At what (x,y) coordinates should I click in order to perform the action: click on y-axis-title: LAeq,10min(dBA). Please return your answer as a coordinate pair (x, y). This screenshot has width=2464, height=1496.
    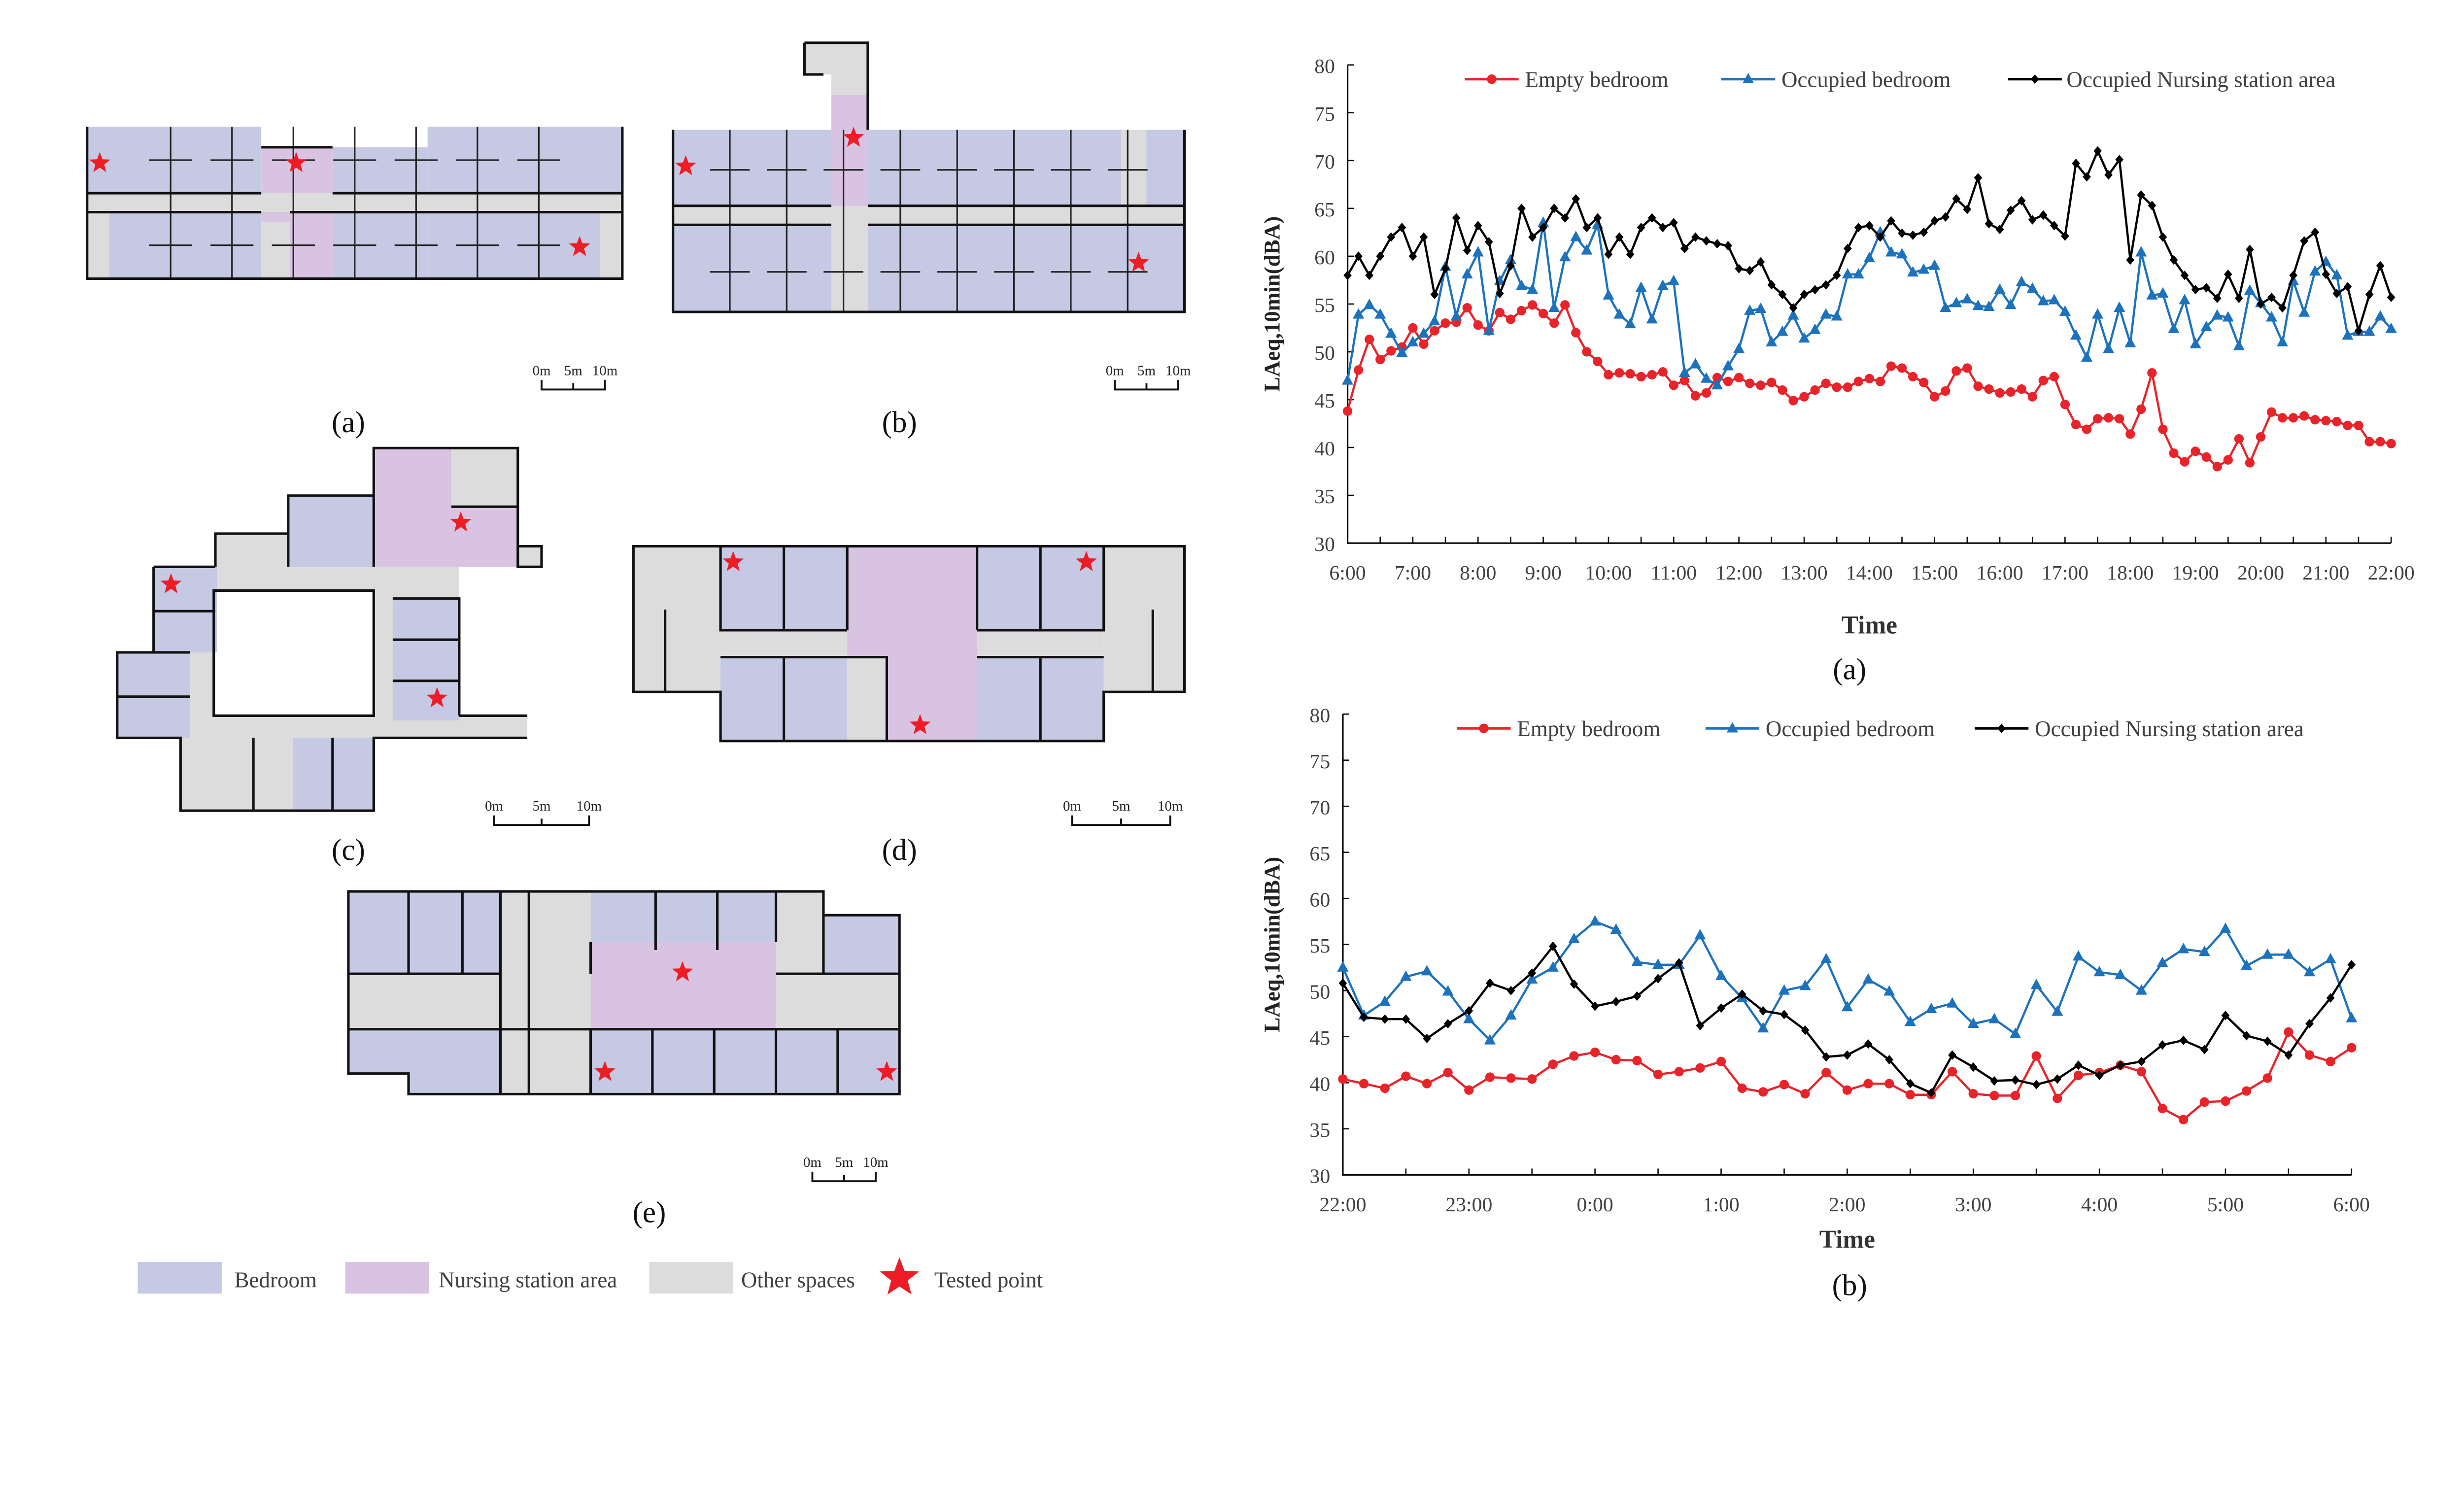
    Looking at the image, I should click on (1272, 304).